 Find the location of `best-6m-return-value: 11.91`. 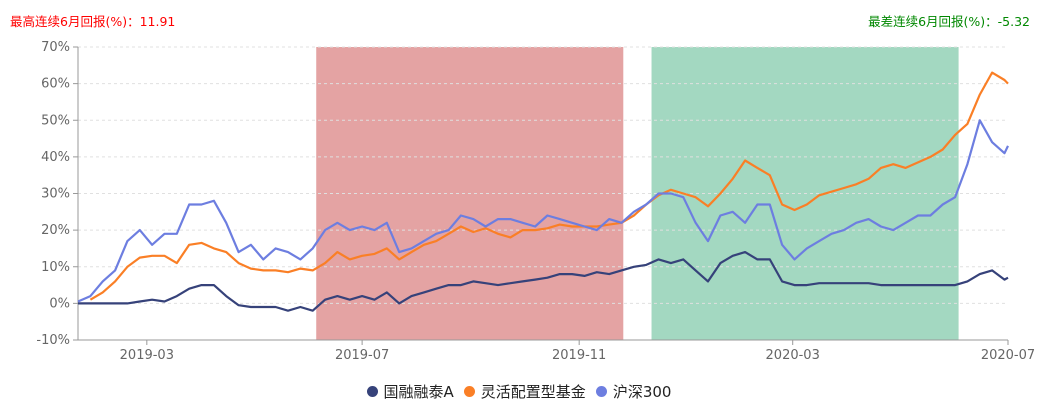

best-6m-return-value: 11.91 is located at coordinates (157, 21).